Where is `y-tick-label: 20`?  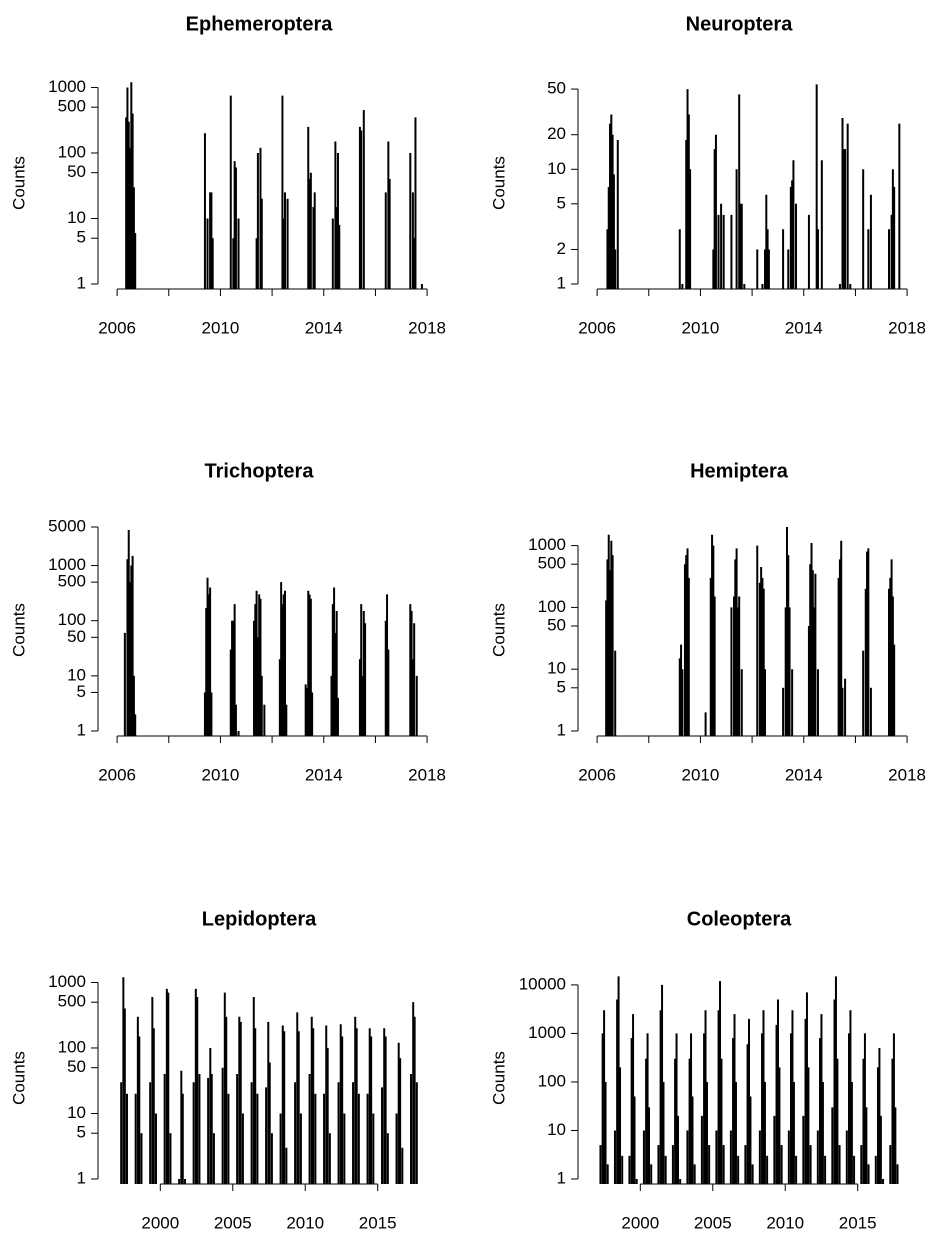
y-tick-label: 20 is located at coordinates (556, 133).